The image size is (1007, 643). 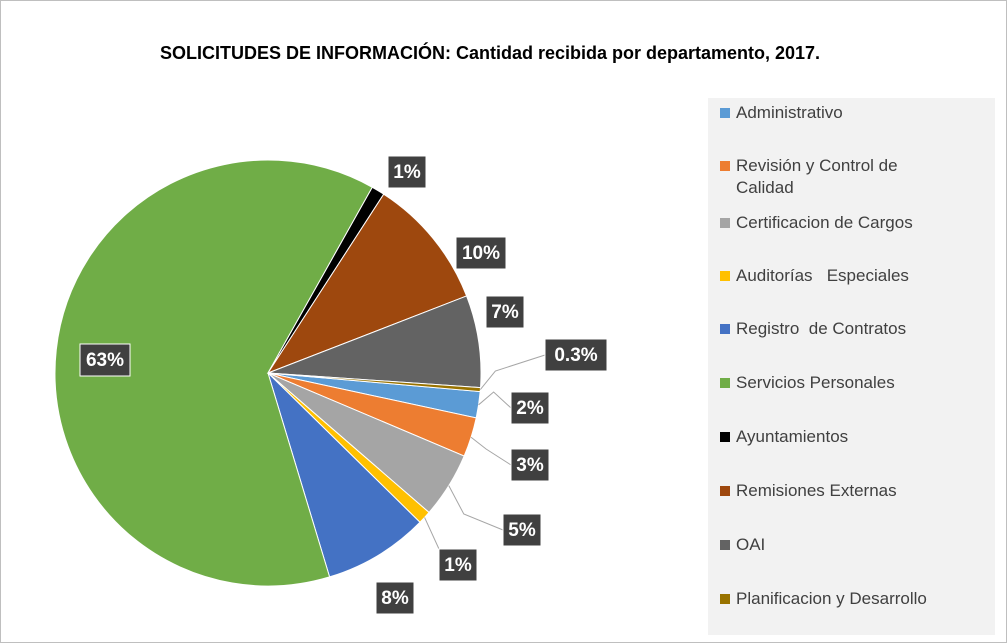 I want to click on data-label: 10%, so click(x=481, y=253).